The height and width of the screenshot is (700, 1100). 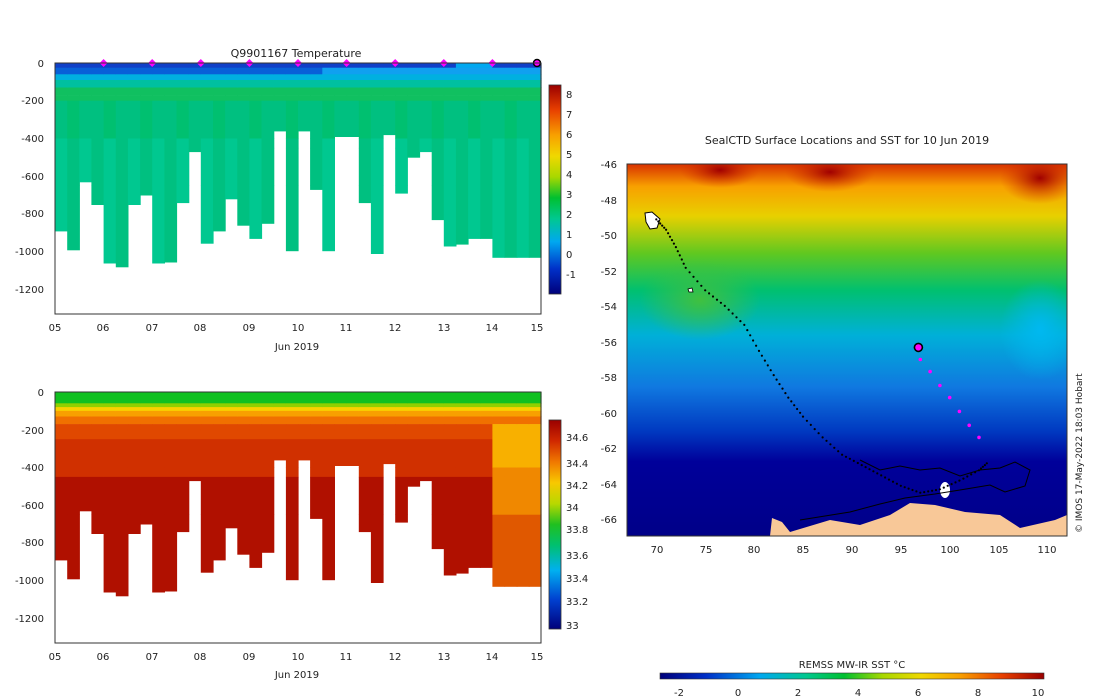 What do you see at coordinates (609, 272) in the screenshot?
I see `lat-tick-label: -52` at bounding box center [609, 272].